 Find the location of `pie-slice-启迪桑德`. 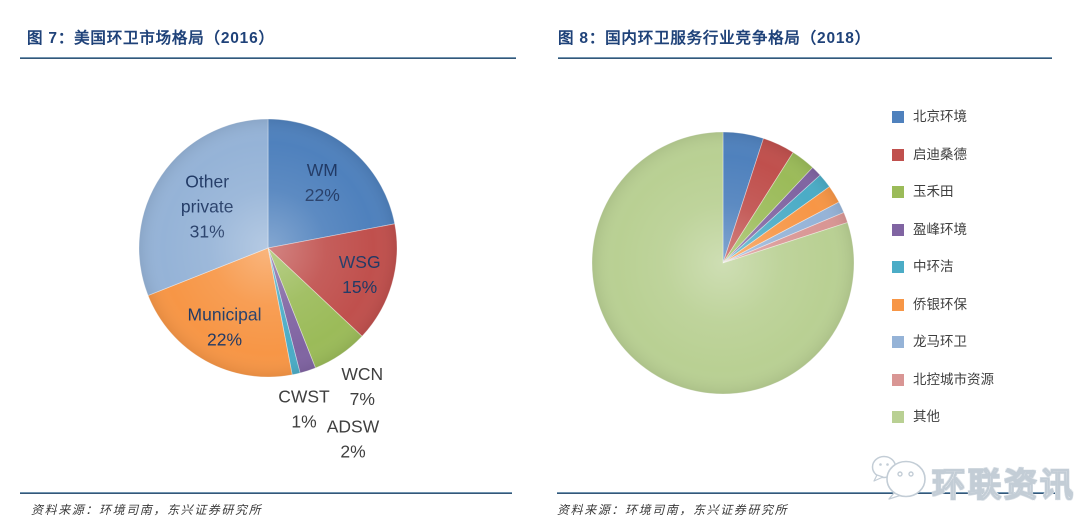

pie-slice-启迪桑德 is located at coordinates (758, 200).